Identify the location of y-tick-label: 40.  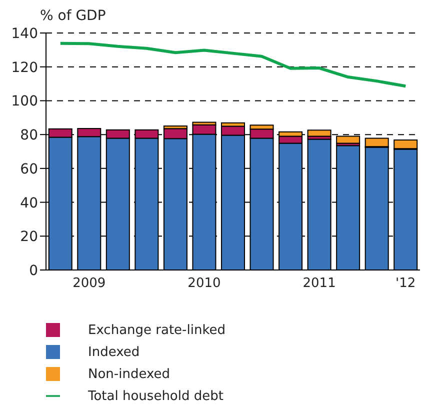
(29, 203).